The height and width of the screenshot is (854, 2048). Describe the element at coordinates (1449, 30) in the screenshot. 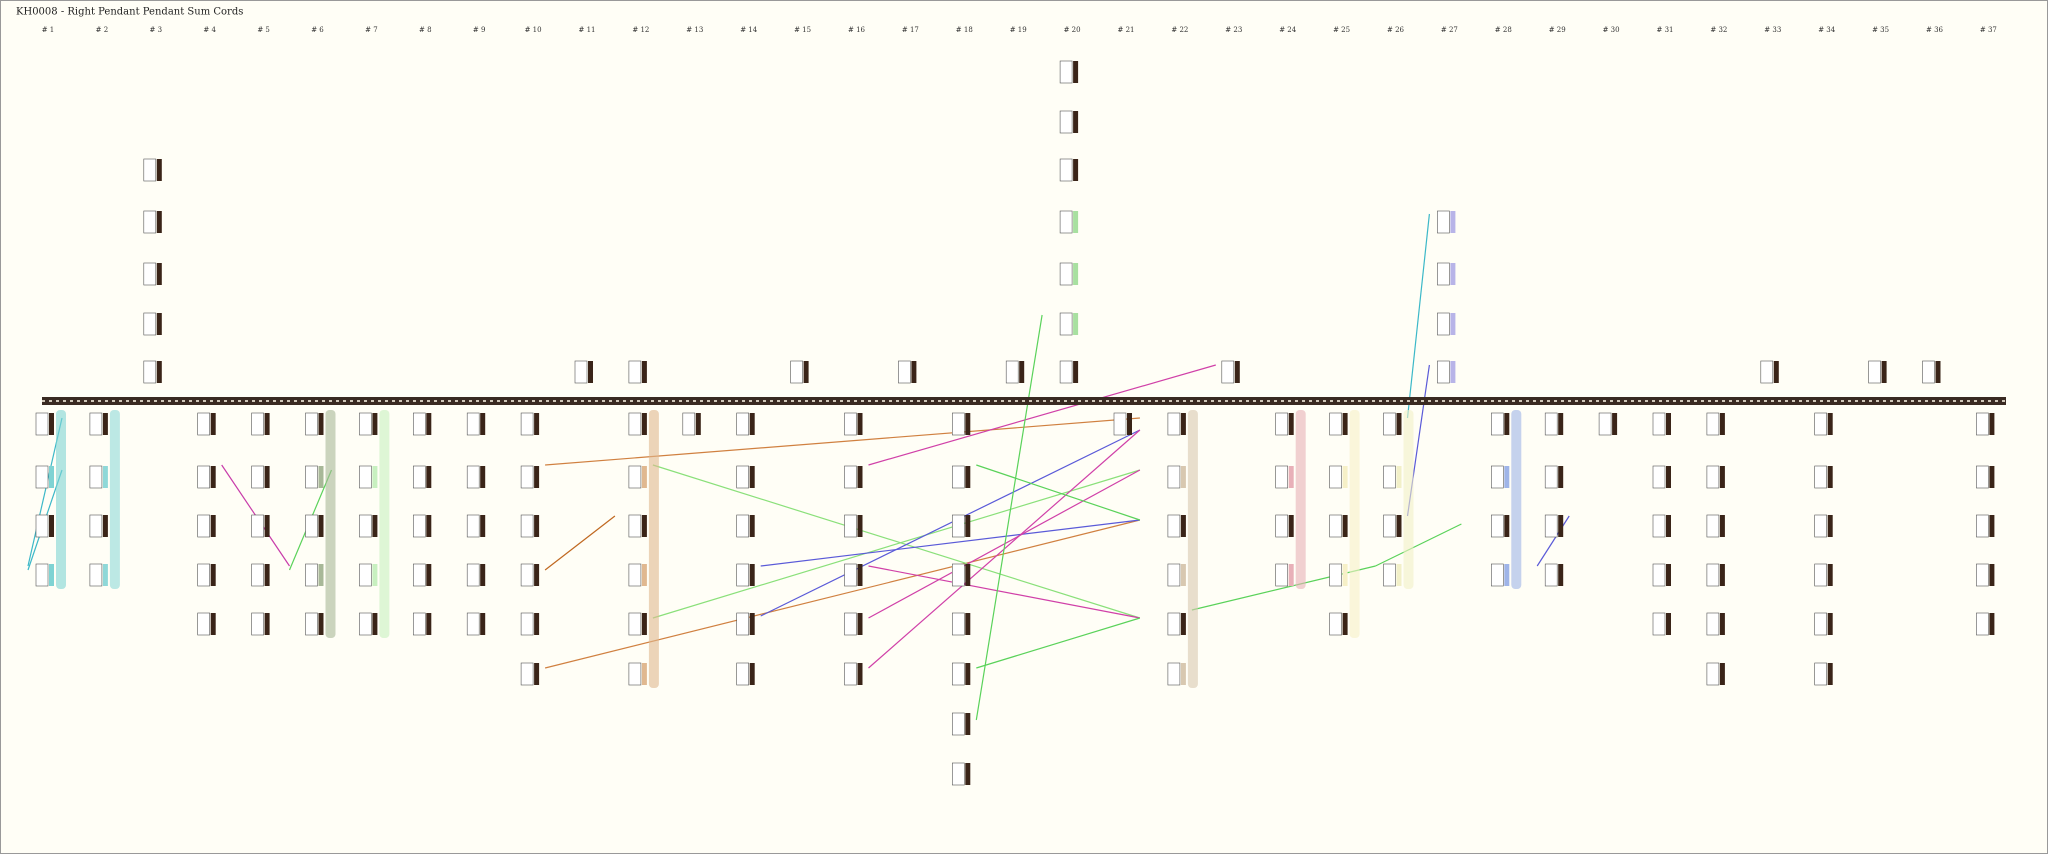

I see `column-label: # 27` at that location.